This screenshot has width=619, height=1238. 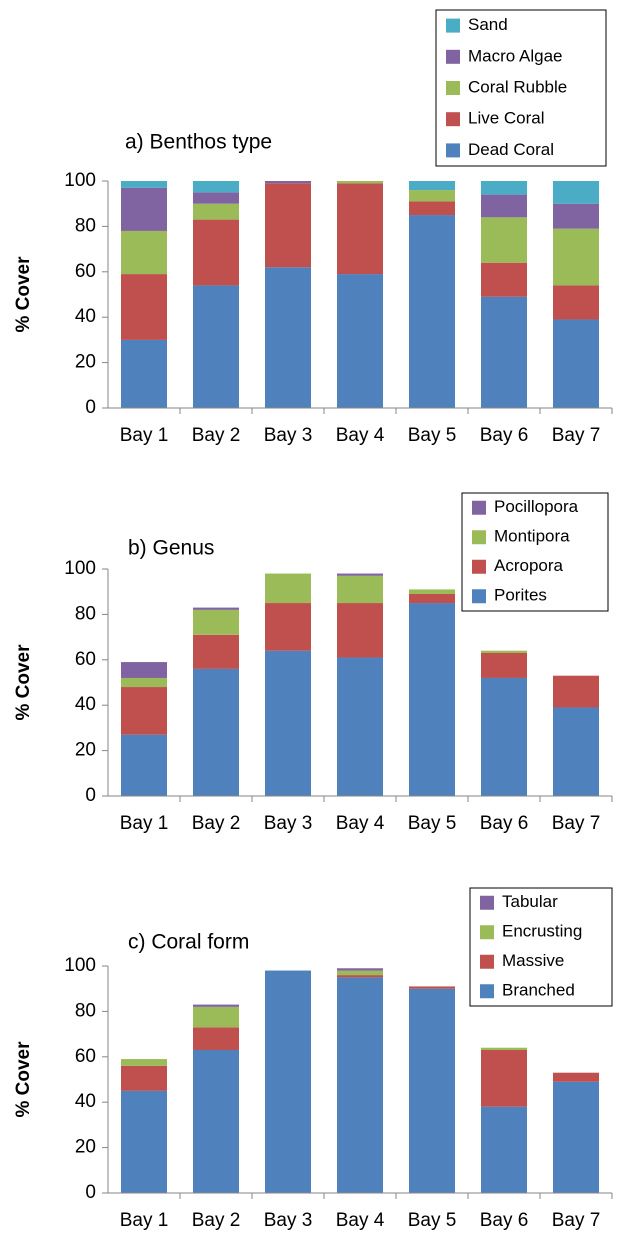 What do you see at coordinates (533, 960) in the screenshot?
I see `legend-label: Massive` at bounding box center [533, 960].